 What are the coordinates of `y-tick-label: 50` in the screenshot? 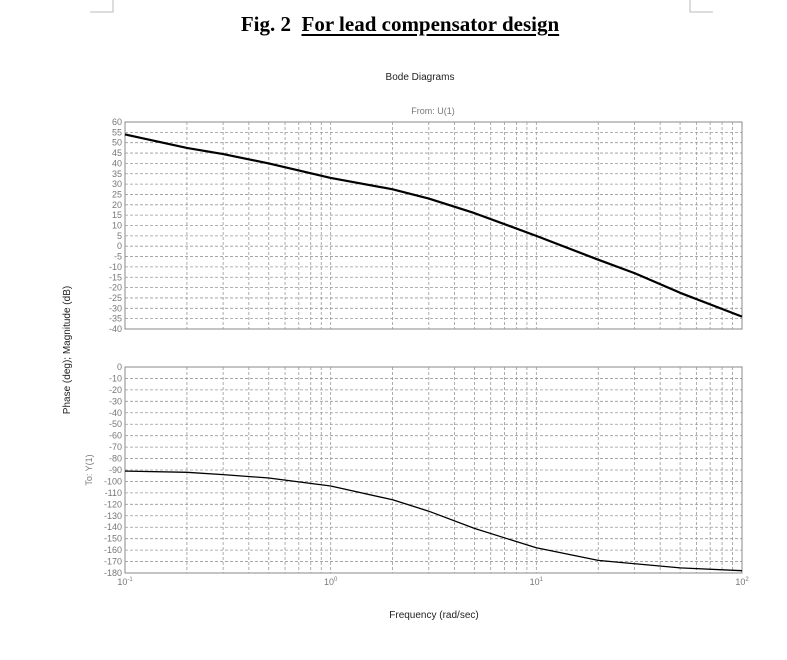 It's located at (117, 143).